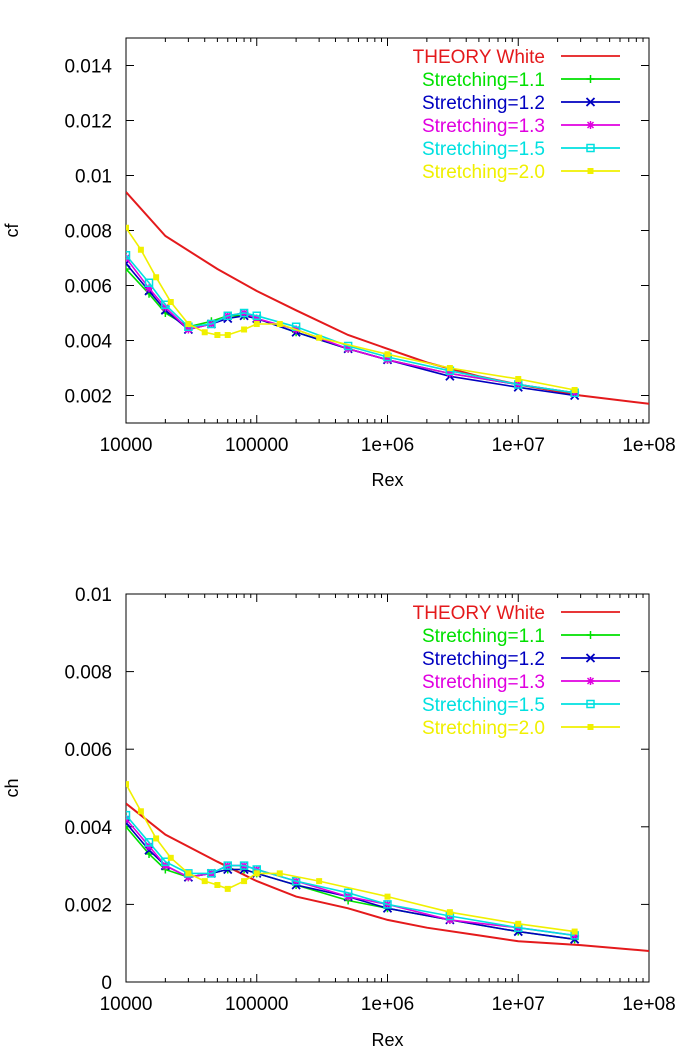 This screenshot has width=696, height=1064. Describe the element at coordinates (483, 126) in the screenshot. I see `legend-label: Stretching=1.3` at that location.